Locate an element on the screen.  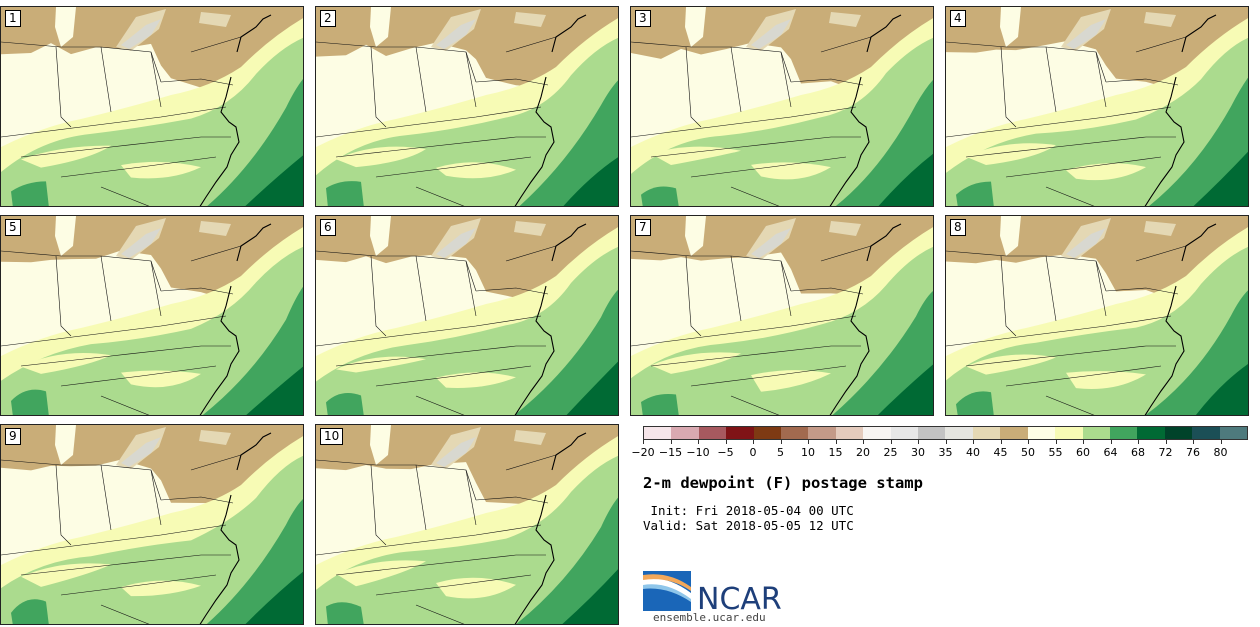
colorbar-tick-label: 76 is located at coordinates (1193, 452).